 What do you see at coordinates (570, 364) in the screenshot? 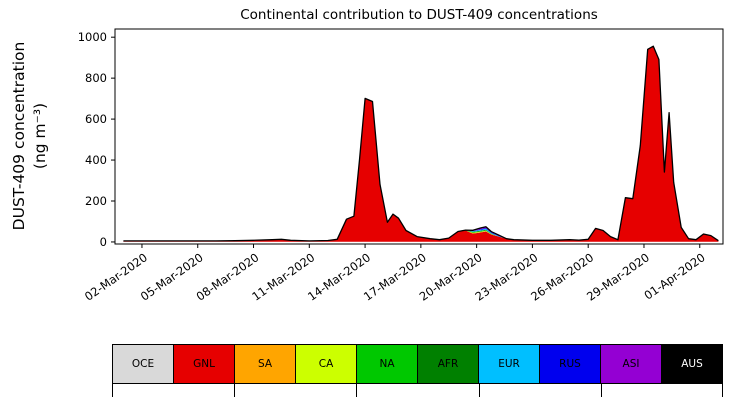
I see `legend-item-RUS: RUS` at bounding box center [570, 364].